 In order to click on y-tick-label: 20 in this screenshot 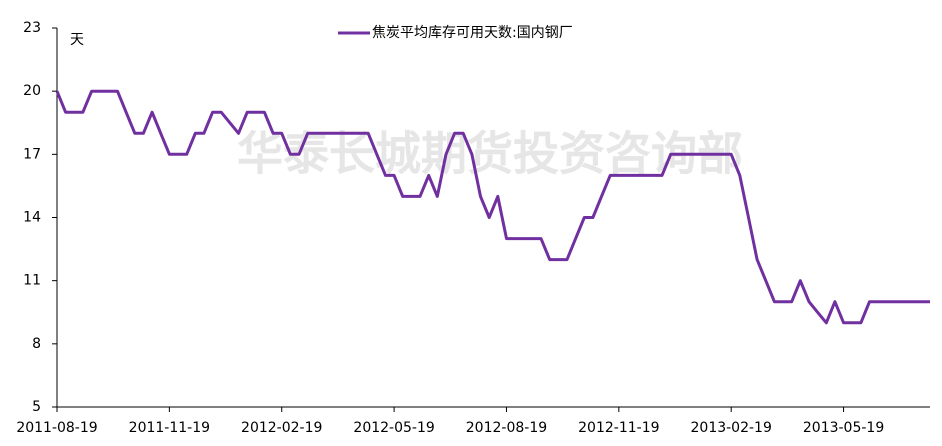, I will do `click(32, 91)`.